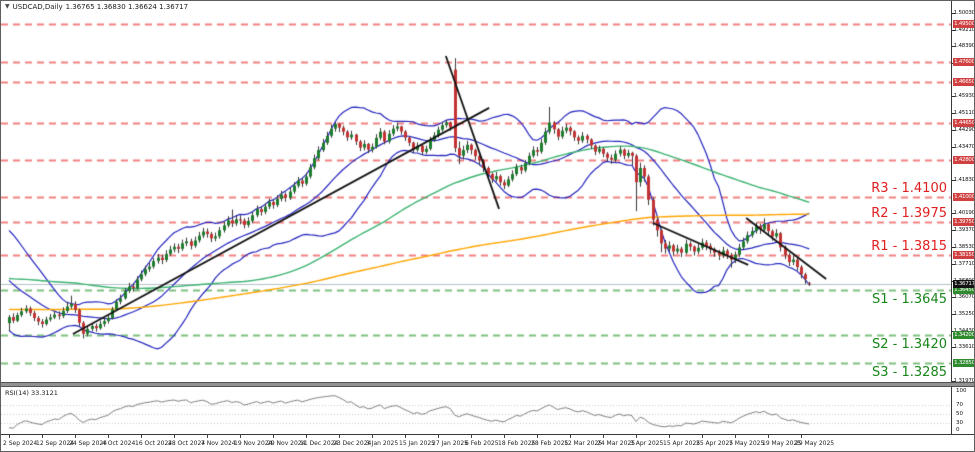 This screenshot has height=452, width=975. Describe the element at coordinates (909, 345) in the screenshot. I see `support-label-s2: S2 - 1.3420` at that location.